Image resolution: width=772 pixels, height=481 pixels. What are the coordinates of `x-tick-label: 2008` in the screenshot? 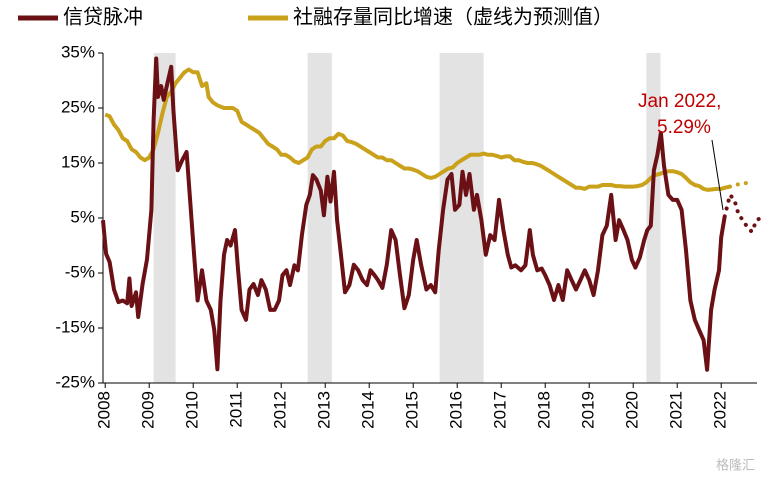 It's located at (104, 410).